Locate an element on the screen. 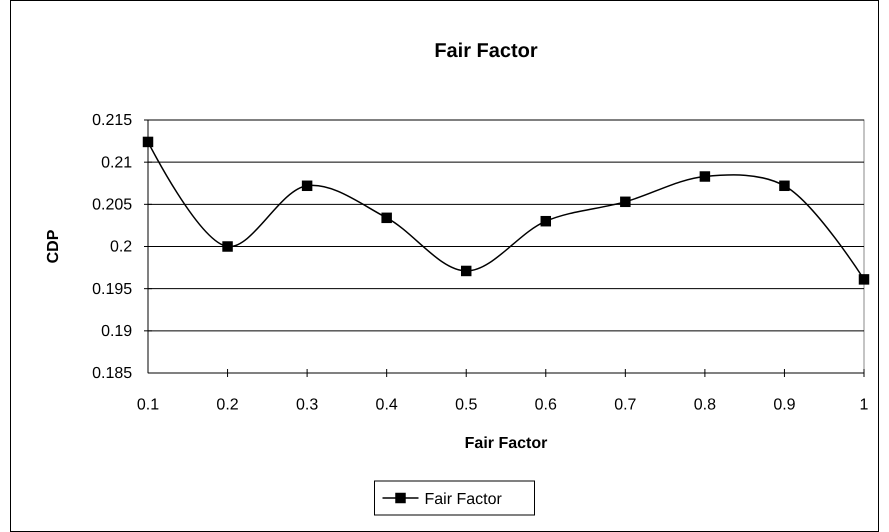 The width and height of the screenshot is (889, 532). x-tick-label: 0.4 is located at coordinates (387, 405).